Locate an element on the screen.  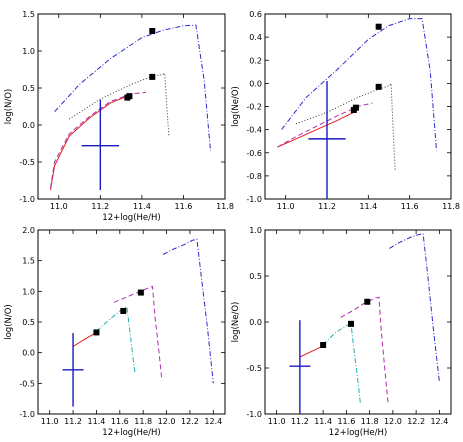
y-tick-label: 2.0 is located at coordinates (28, 230).